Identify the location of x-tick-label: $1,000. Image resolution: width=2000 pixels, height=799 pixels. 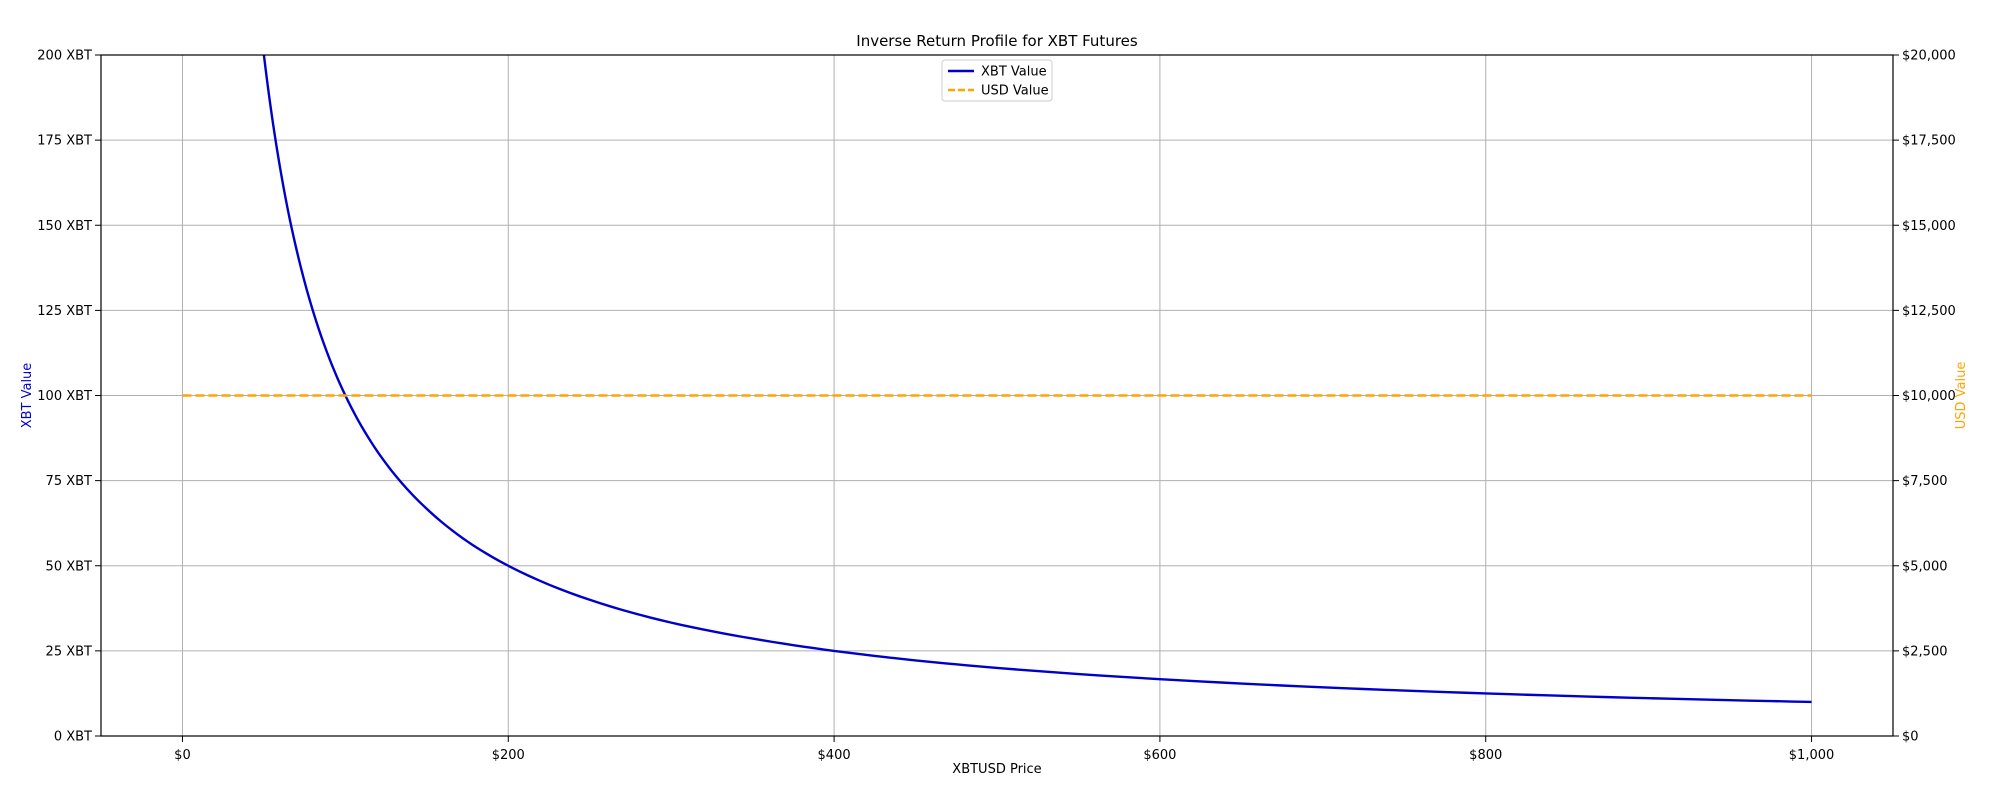
(1812, 755).